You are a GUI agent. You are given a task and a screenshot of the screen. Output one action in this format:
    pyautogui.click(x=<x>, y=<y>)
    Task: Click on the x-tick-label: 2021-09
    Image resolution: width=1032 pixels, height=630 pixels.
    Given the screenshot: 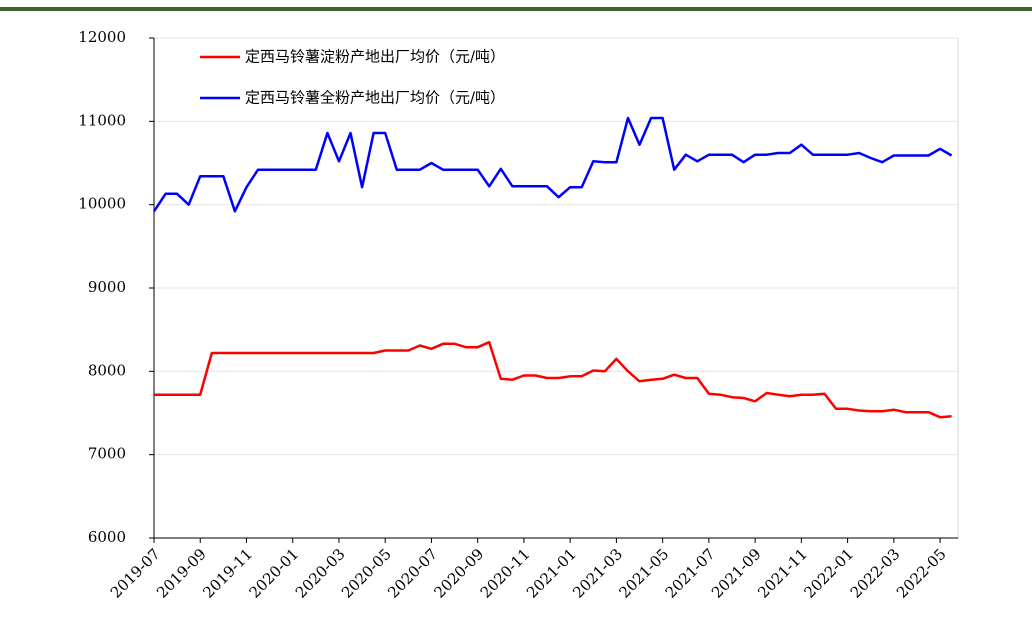 What is the action you would take?
    pyautogui.click(x=736, y=573)
    